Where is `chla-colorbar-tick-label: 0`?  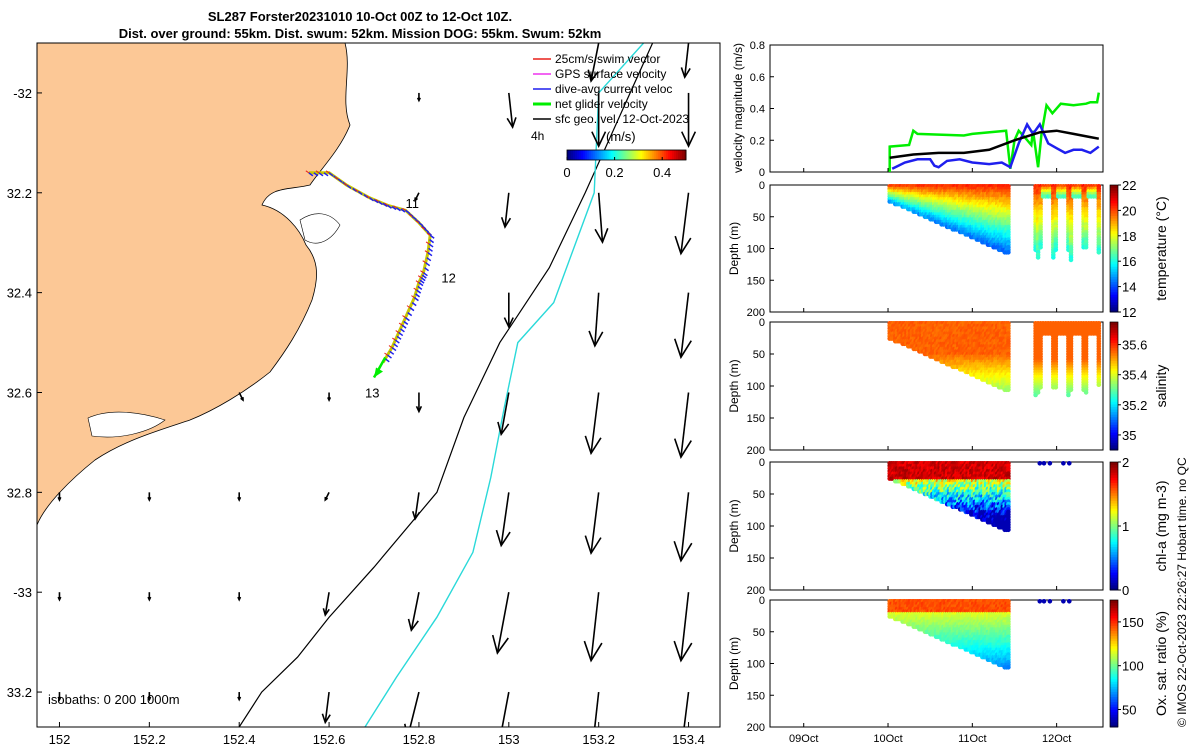
chla-colorbar-tick-label: 0 is located at coordinates (1125, 590).